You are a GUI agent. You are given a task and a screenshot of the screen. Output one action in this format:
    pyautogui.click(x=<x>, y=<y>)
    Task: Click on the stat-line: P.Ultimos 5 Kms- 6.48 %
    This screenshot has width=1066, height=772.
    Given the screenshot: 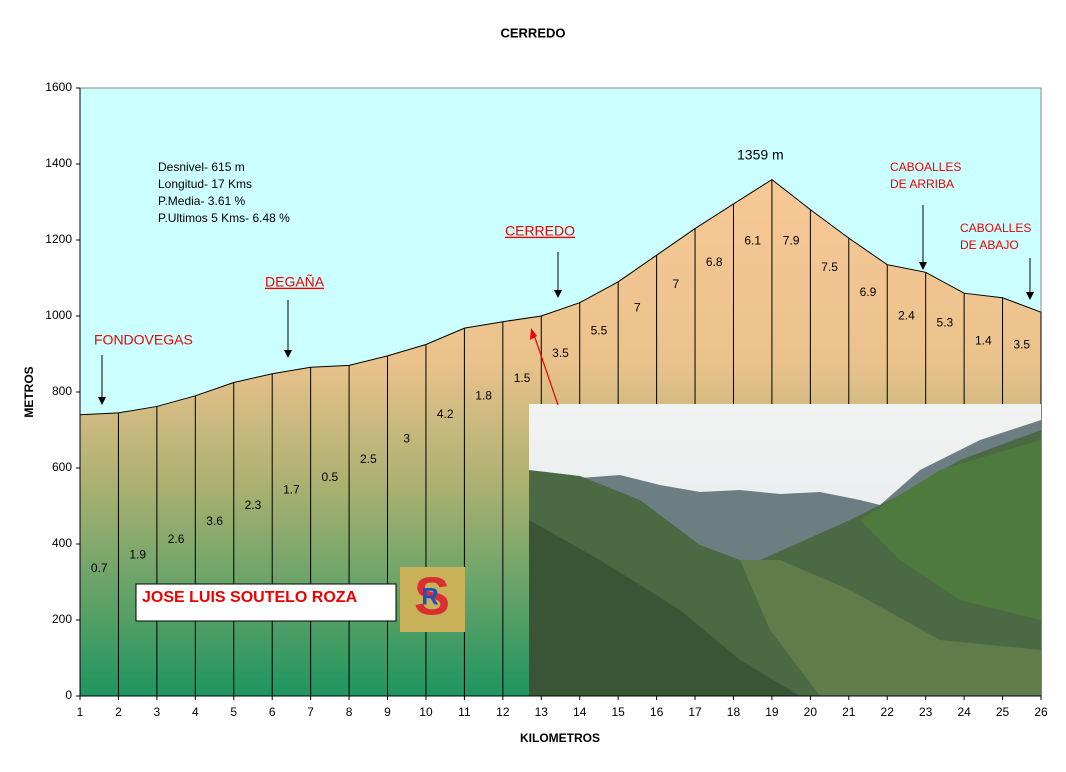 What is the action you would take?
    pyautogui.click(x=224, y=218)
    